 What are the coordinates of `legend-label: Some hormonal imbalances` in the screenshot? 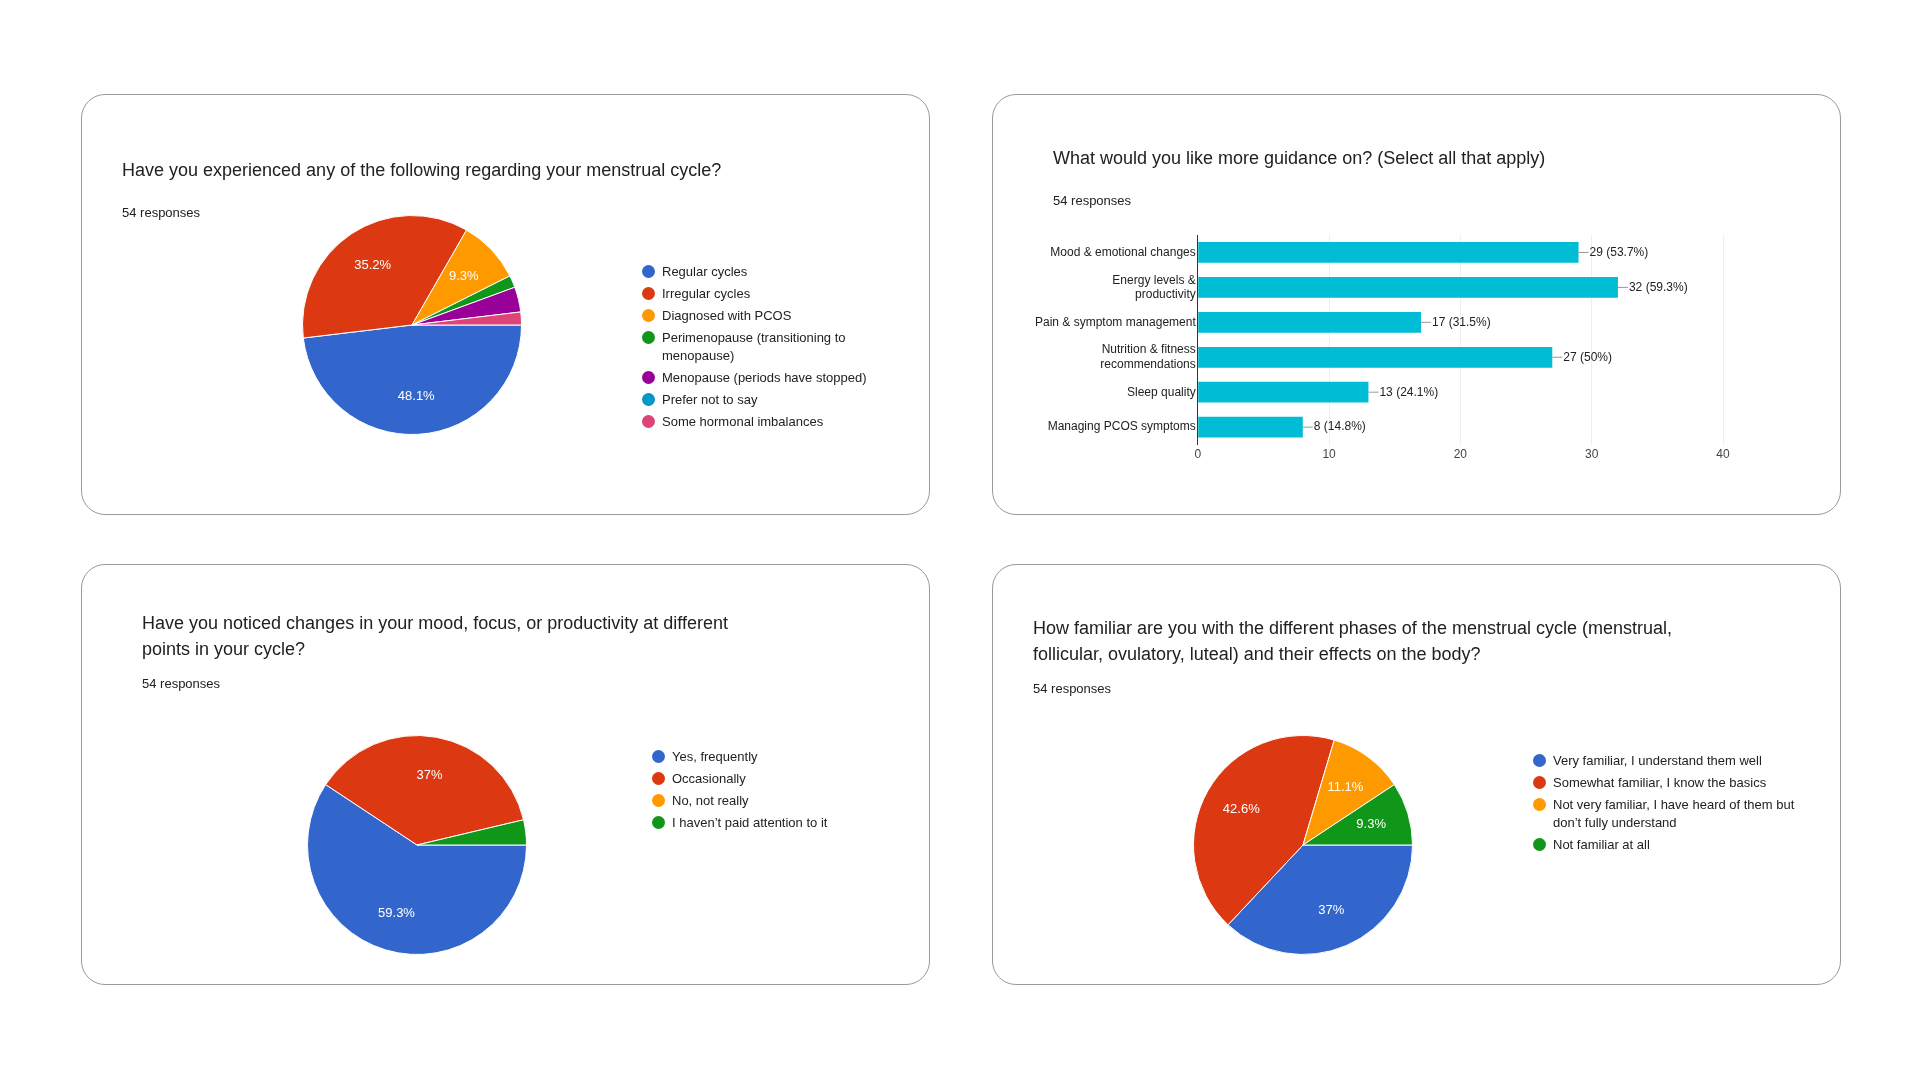 It's located at (743, 422).